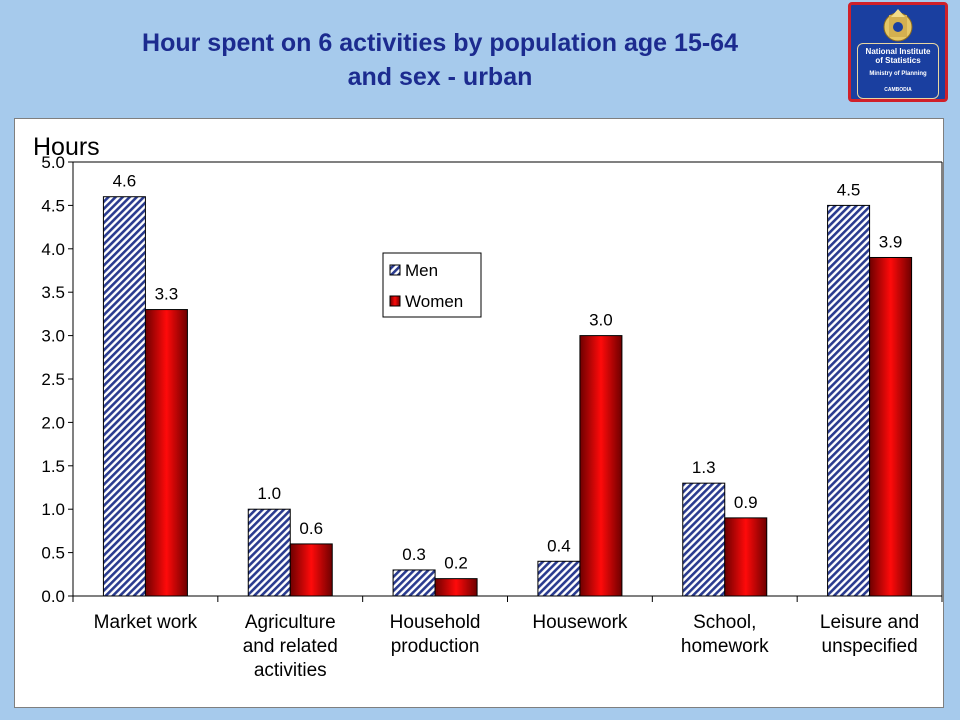 This screenshot has height=720, width=960. Describe the element at coordinates (53, 509) in the screenshot. I see `y-tick-label: 1.0` at that location.